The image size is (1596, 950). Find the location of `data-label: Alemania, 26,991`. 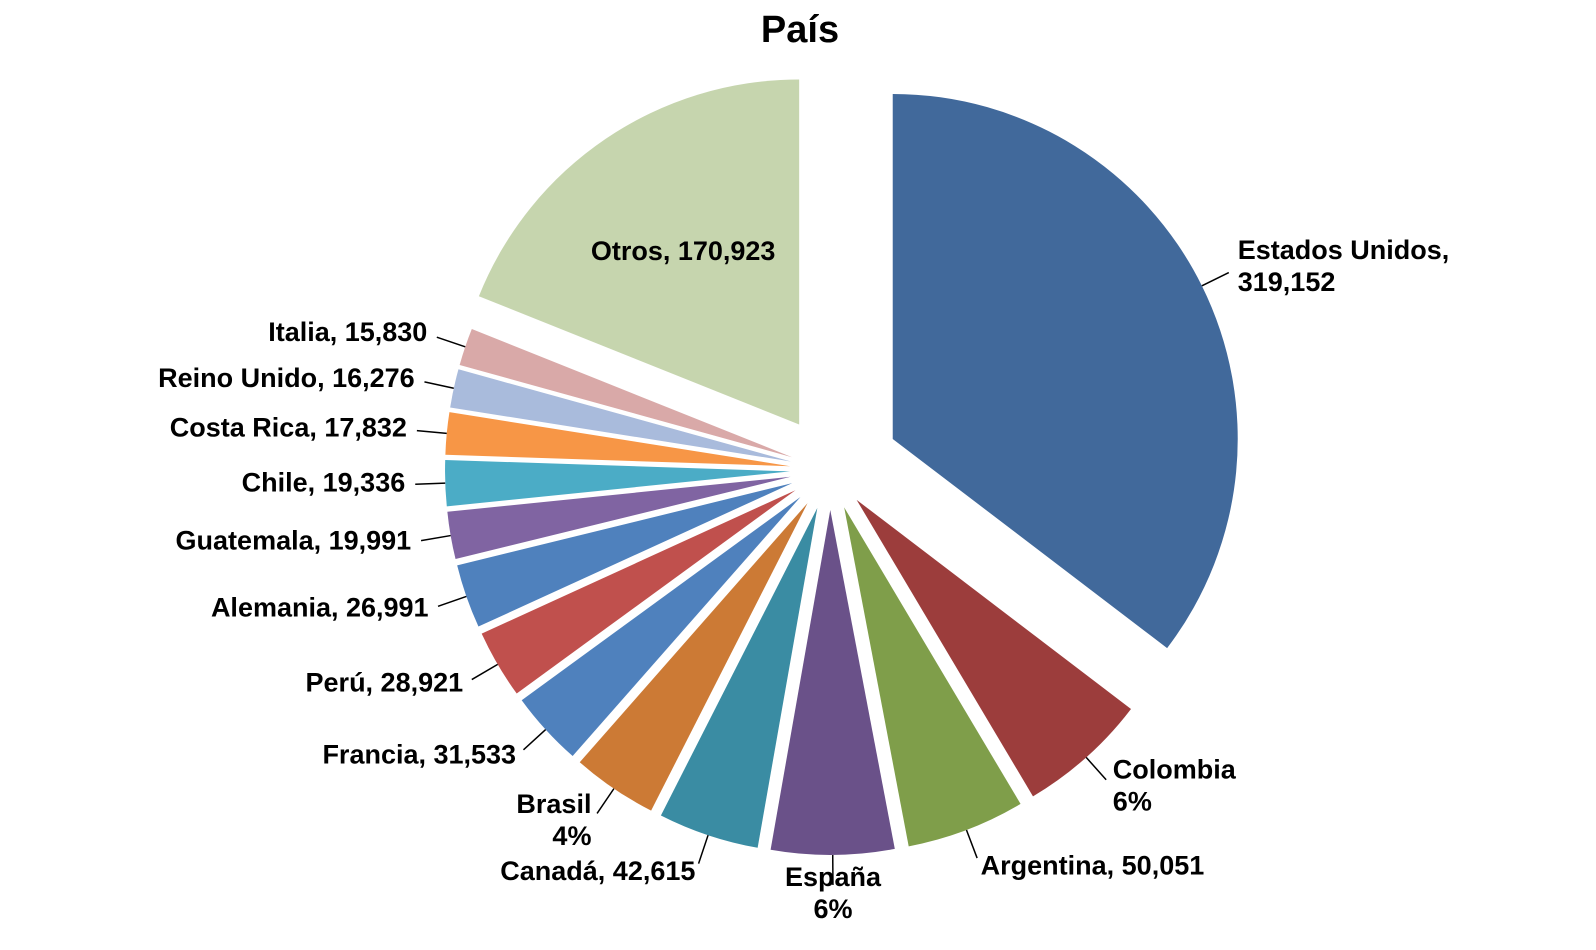

data-label: Alemania, 26,991 is located at coordinates (320, 608).